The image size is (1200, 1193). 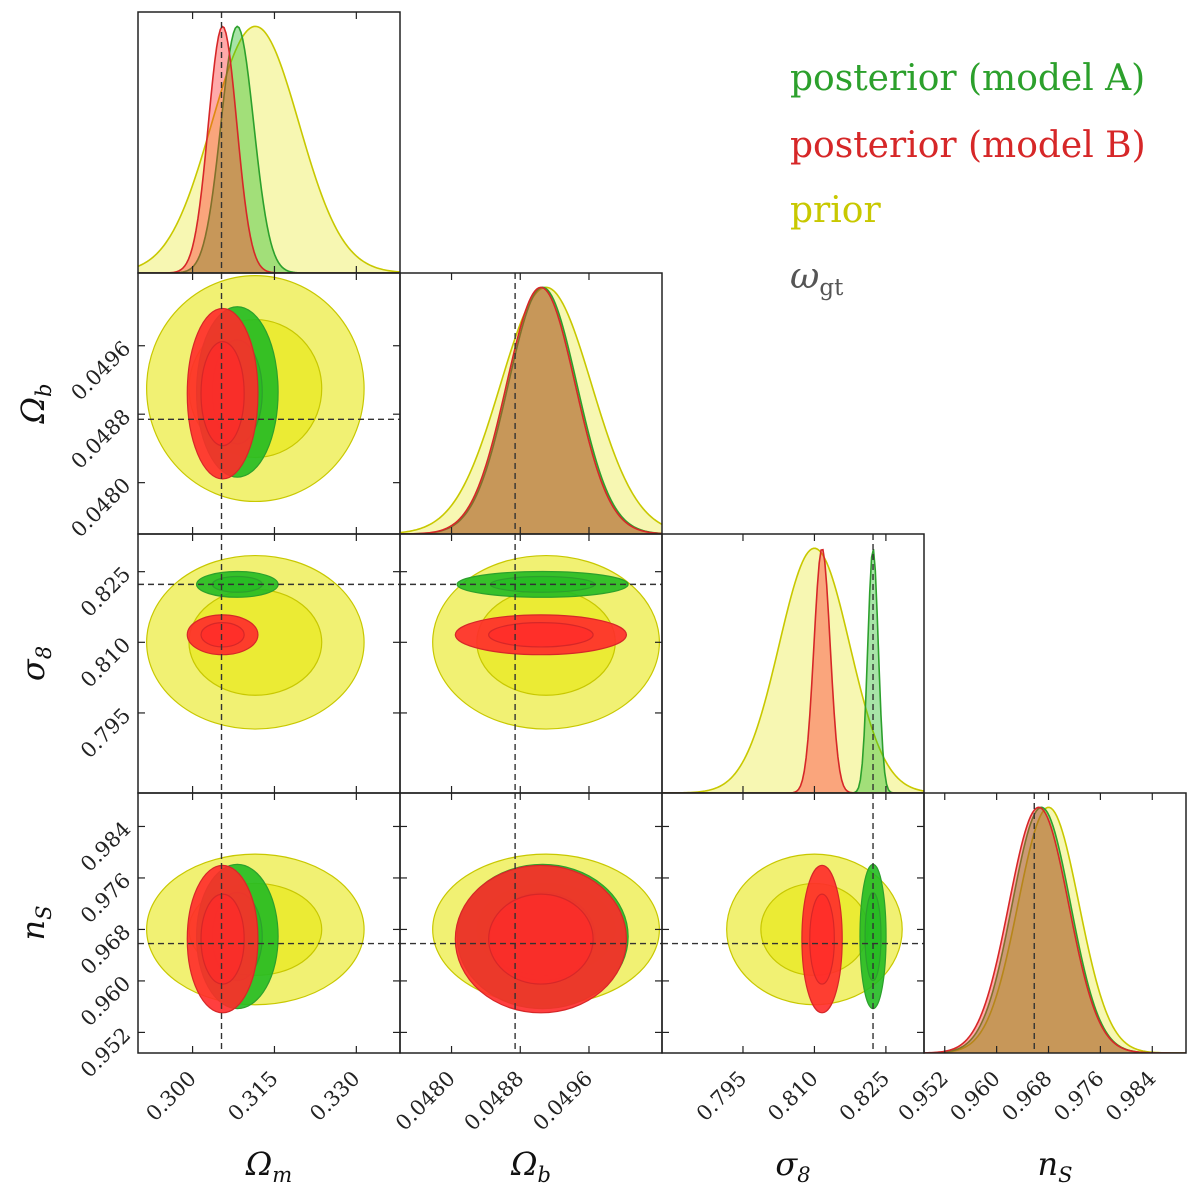 What do you see at coordinates (562, 1100) in the screenshot?
I see `x-tick-label-ob: 0.0496` at bounding box center [562, 1100].